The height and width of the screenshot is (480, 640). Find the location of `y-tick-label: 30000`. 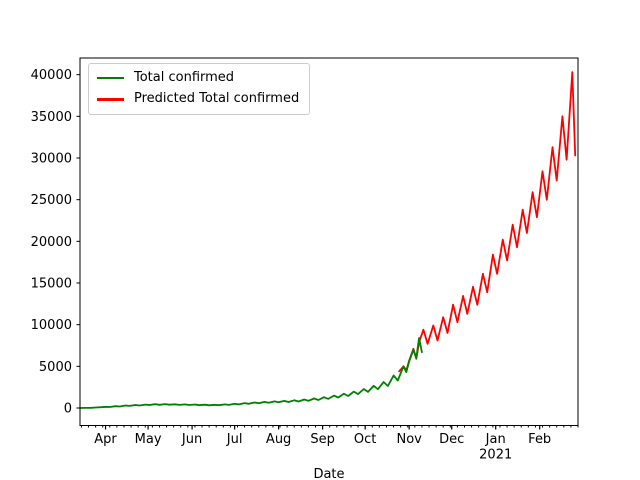

y-tick-label: 30000 is located at coordinates (51, 159).